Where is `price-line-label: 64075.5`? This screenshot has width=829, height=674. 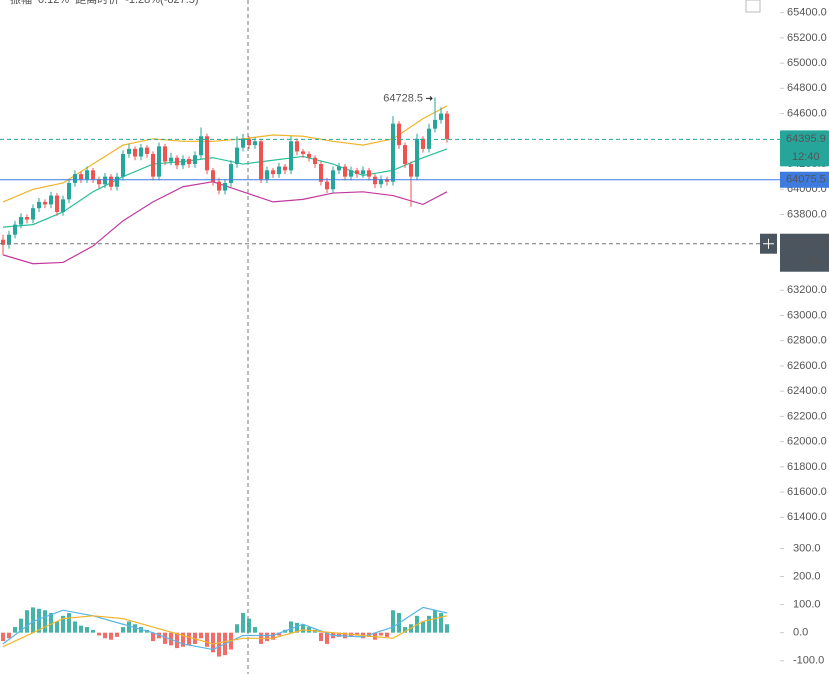
price-line-label: 64075.5 is located at coordinates (806, 180).